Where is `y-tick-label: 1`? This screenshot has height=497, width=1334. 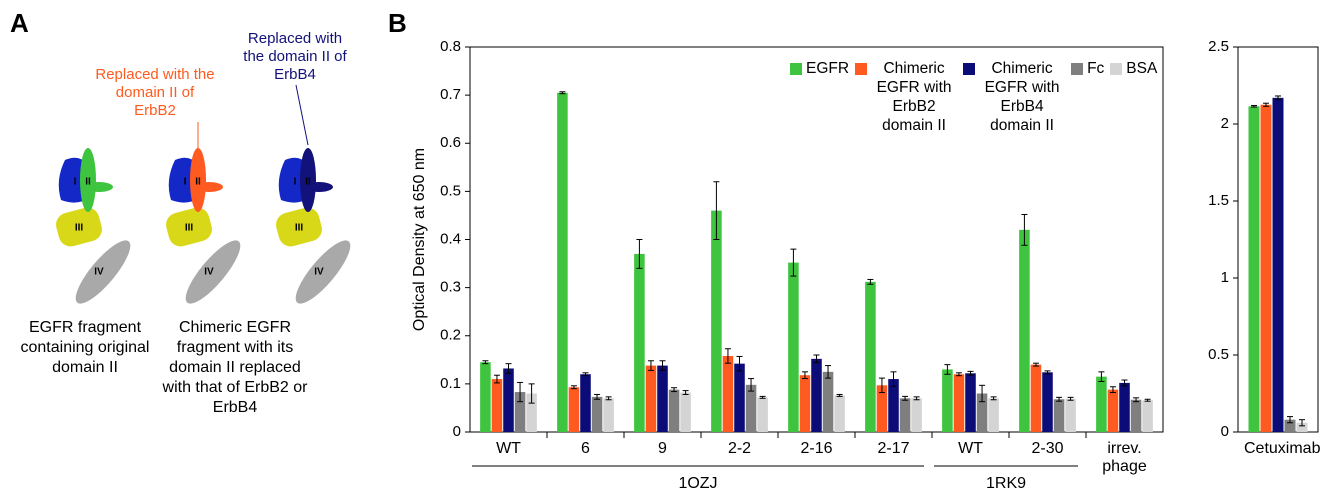 y-tick-label: 1 is located at coordinates (1225, 277).